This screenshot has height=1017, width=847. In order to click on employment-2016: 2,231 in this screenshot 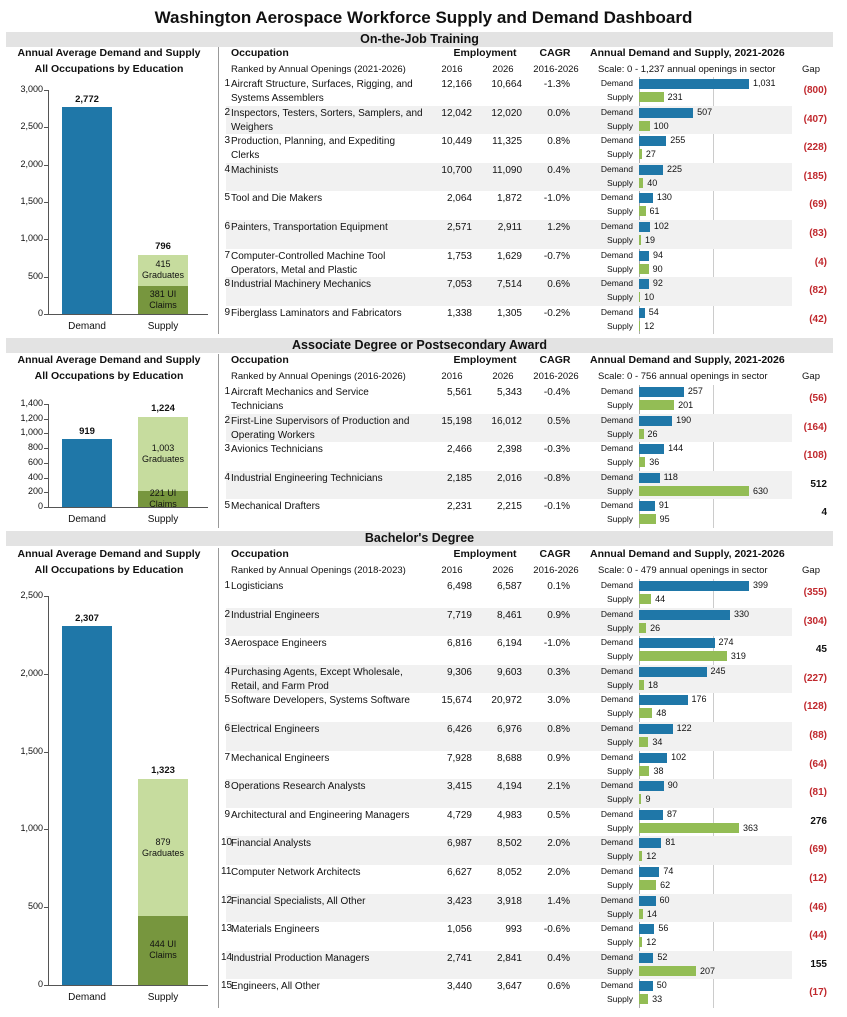, I will do `click(459, 507)`.